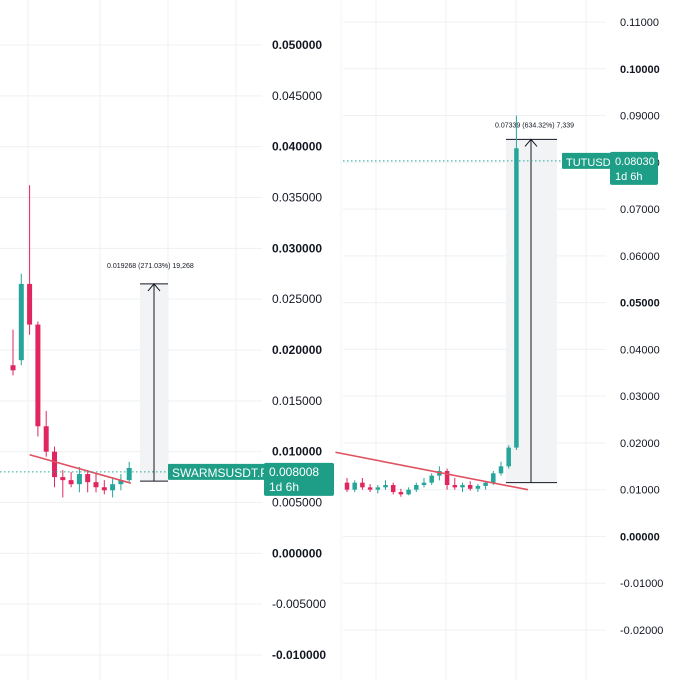 The image size is (680, 680). What do you see at coordinates (297, 350) in the screenshot?
I see `price-tick-label: 0.020000` at bounding box center [297, 350].